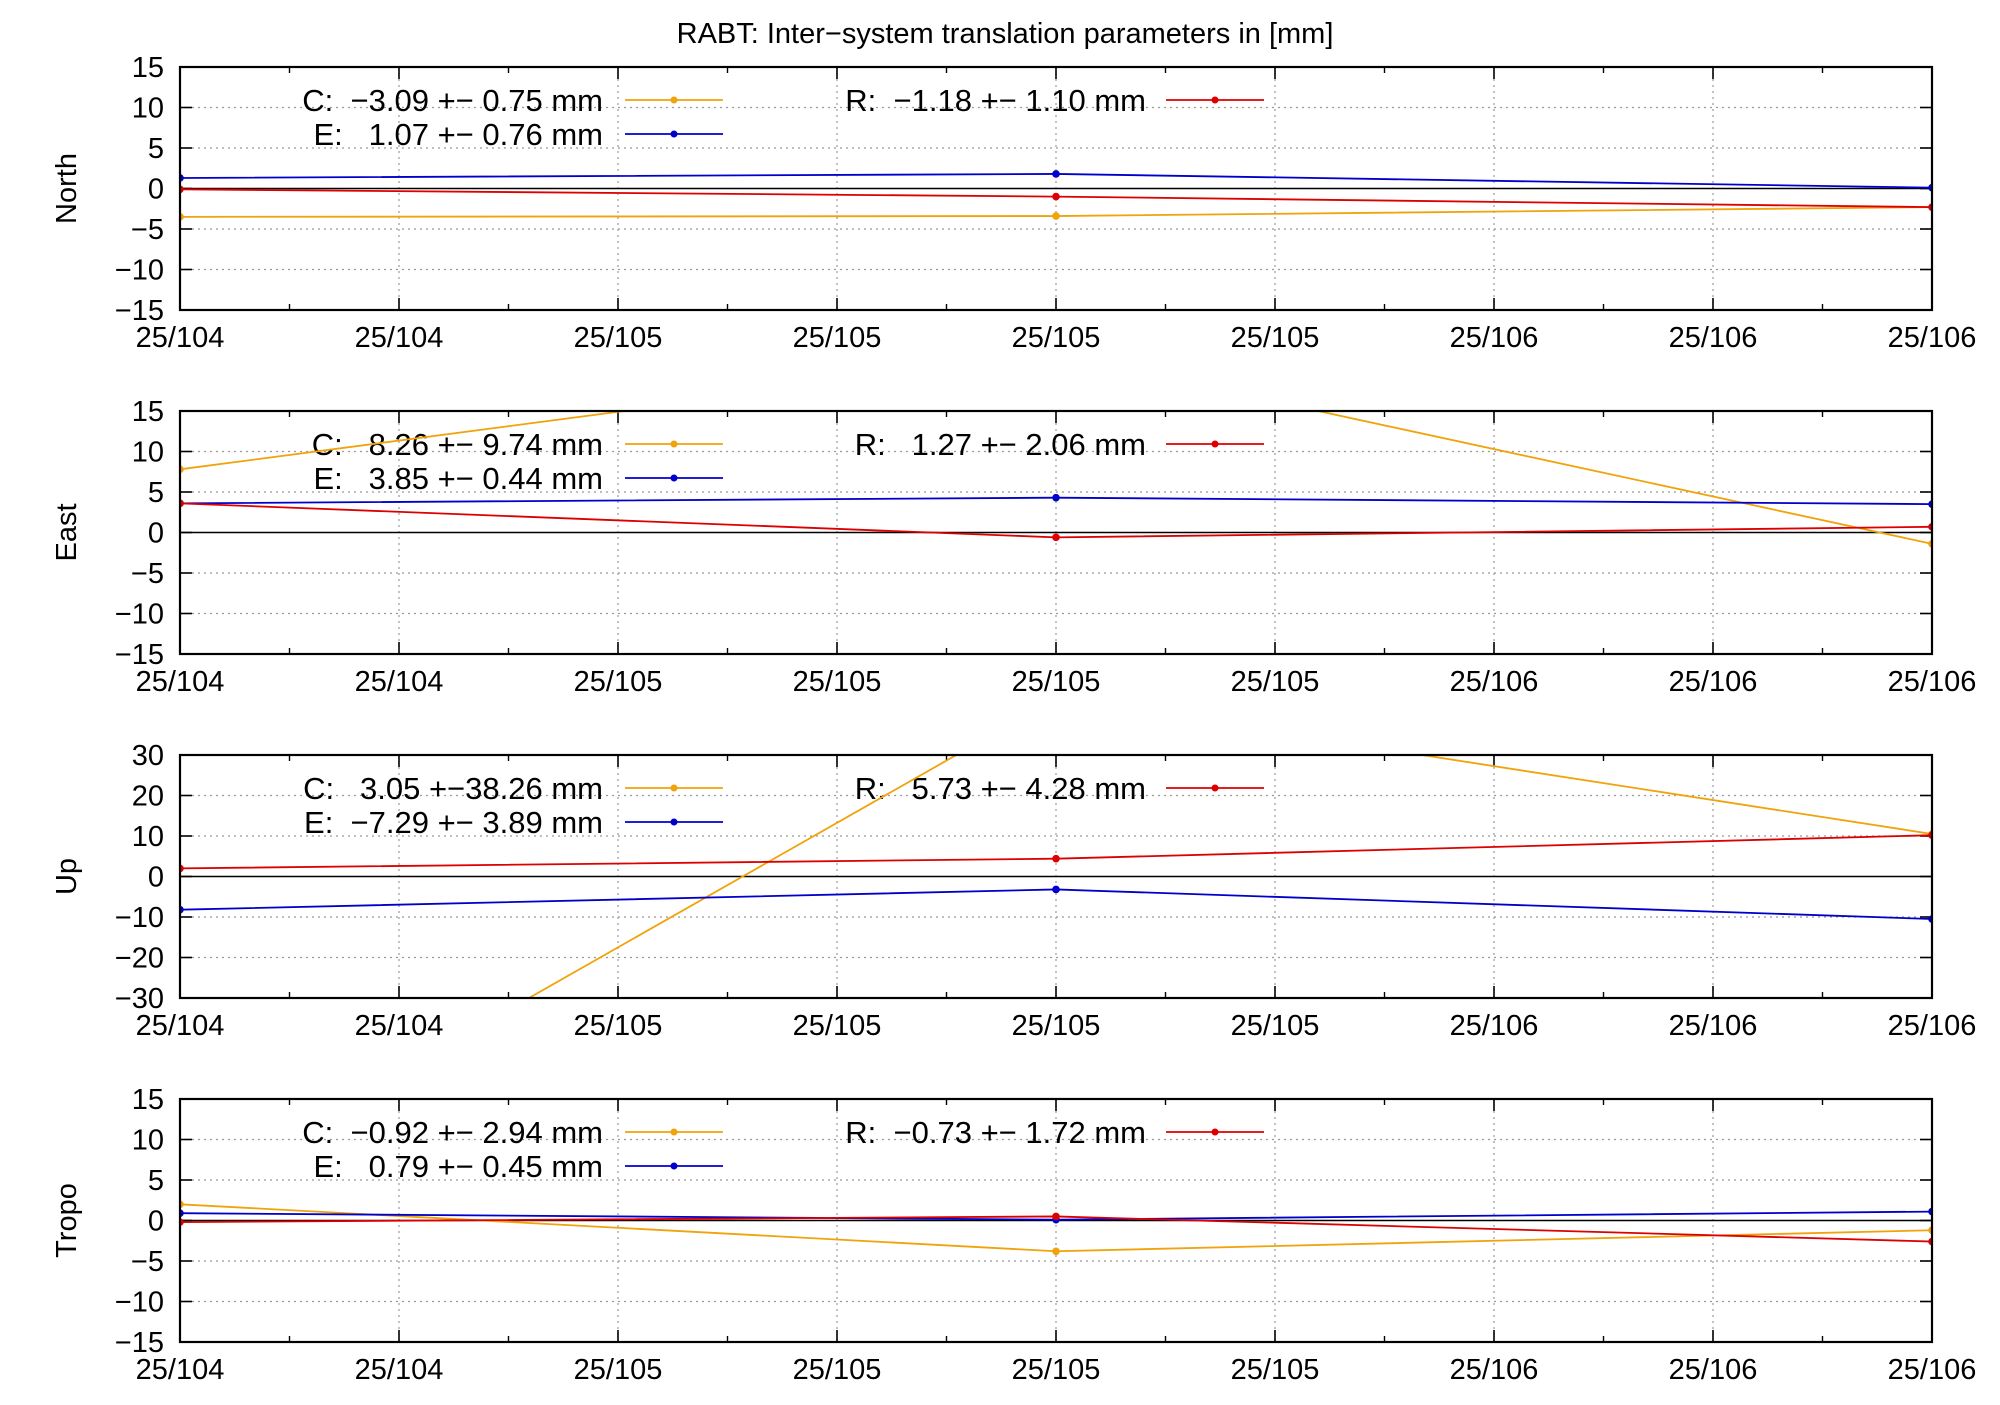 This screenshot has height=1405, width=2000. What do you see at coordinates (995, 1132) in the screenshot?
I see `legend-label-R: R: −0.73 +− 1.72 mm` at bounding box center [995, 1132].